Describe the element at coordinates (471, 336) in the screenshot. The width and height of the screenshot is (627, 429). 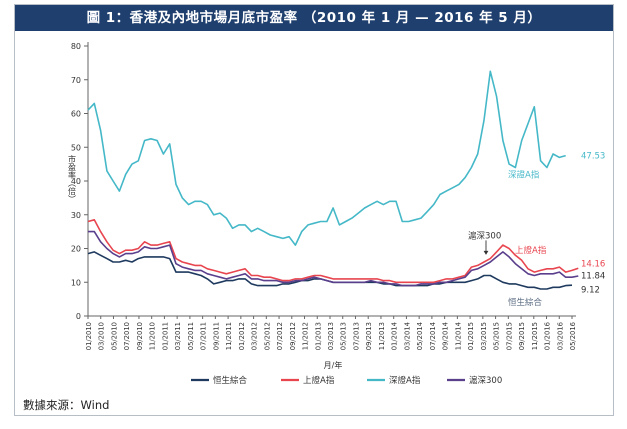
I see `x-tick-label: 01/2015` at that location.